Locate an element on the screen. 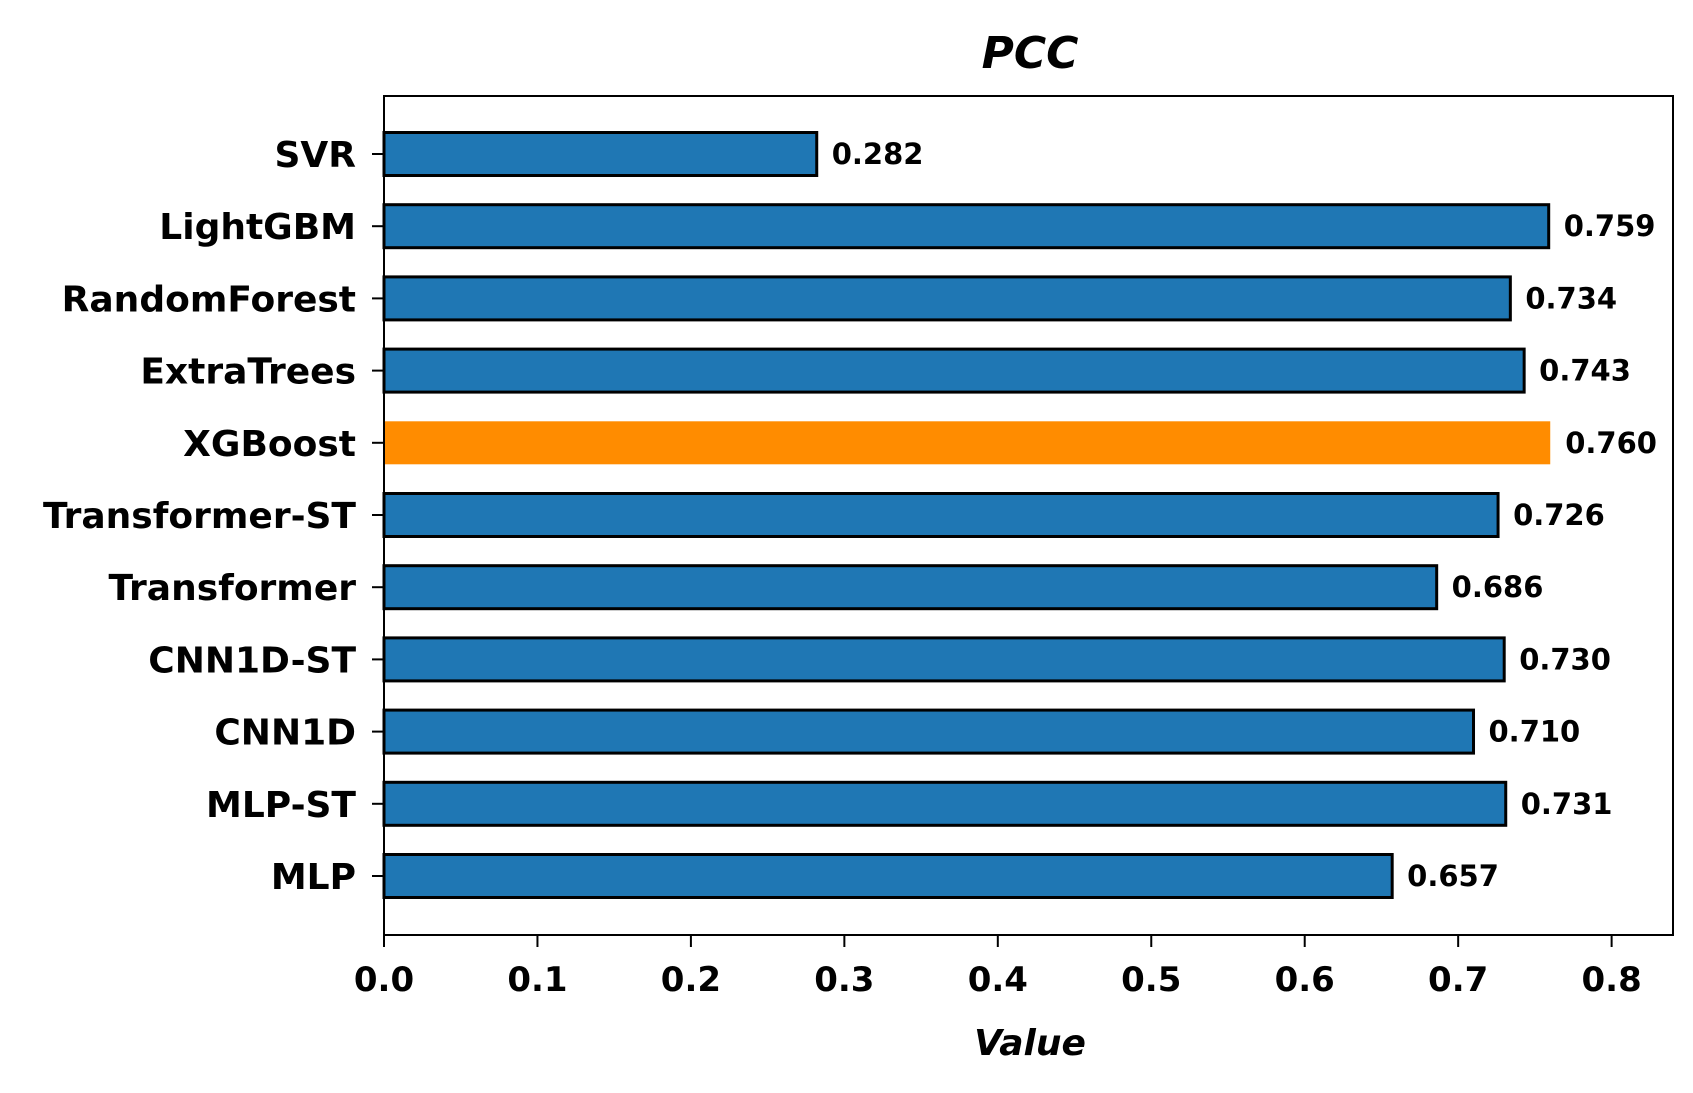 The width and height of the screenshot is (1693, 1093). x-tick-label: 0.2 is located at coordinates (691, 980).